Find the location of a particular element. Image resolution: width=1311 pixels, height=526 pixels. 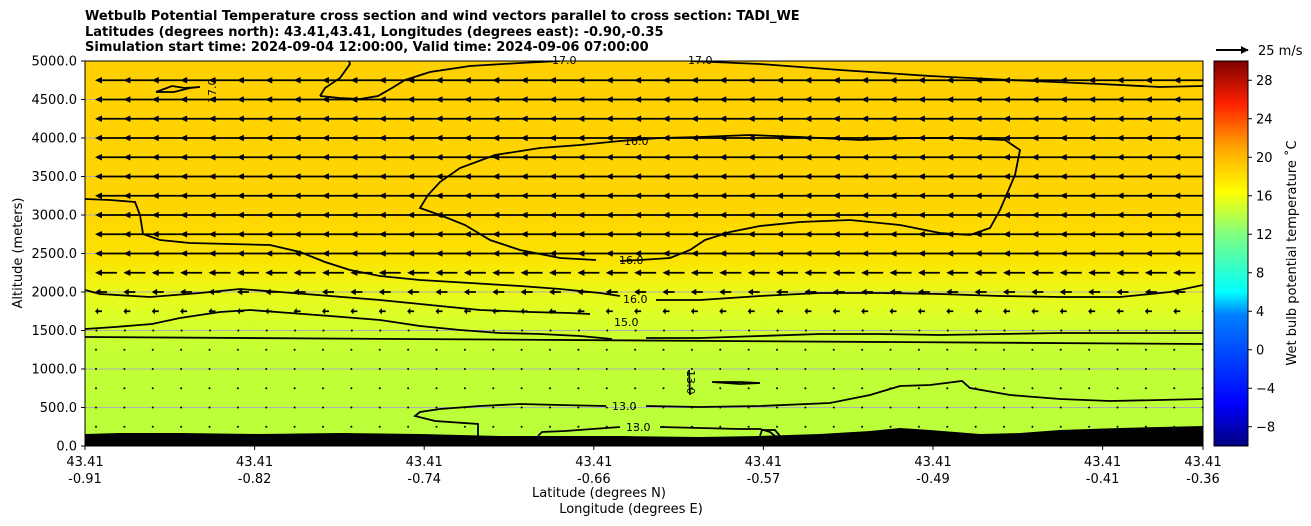

contour-label: 13.0 is located at coordinates (638, 427).